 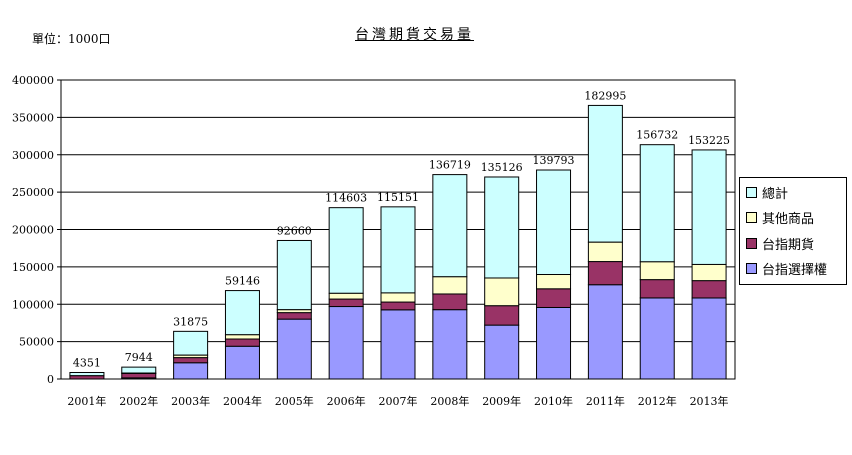 I want to click on y-tick-label: 50000, so click(x=36, y=342).